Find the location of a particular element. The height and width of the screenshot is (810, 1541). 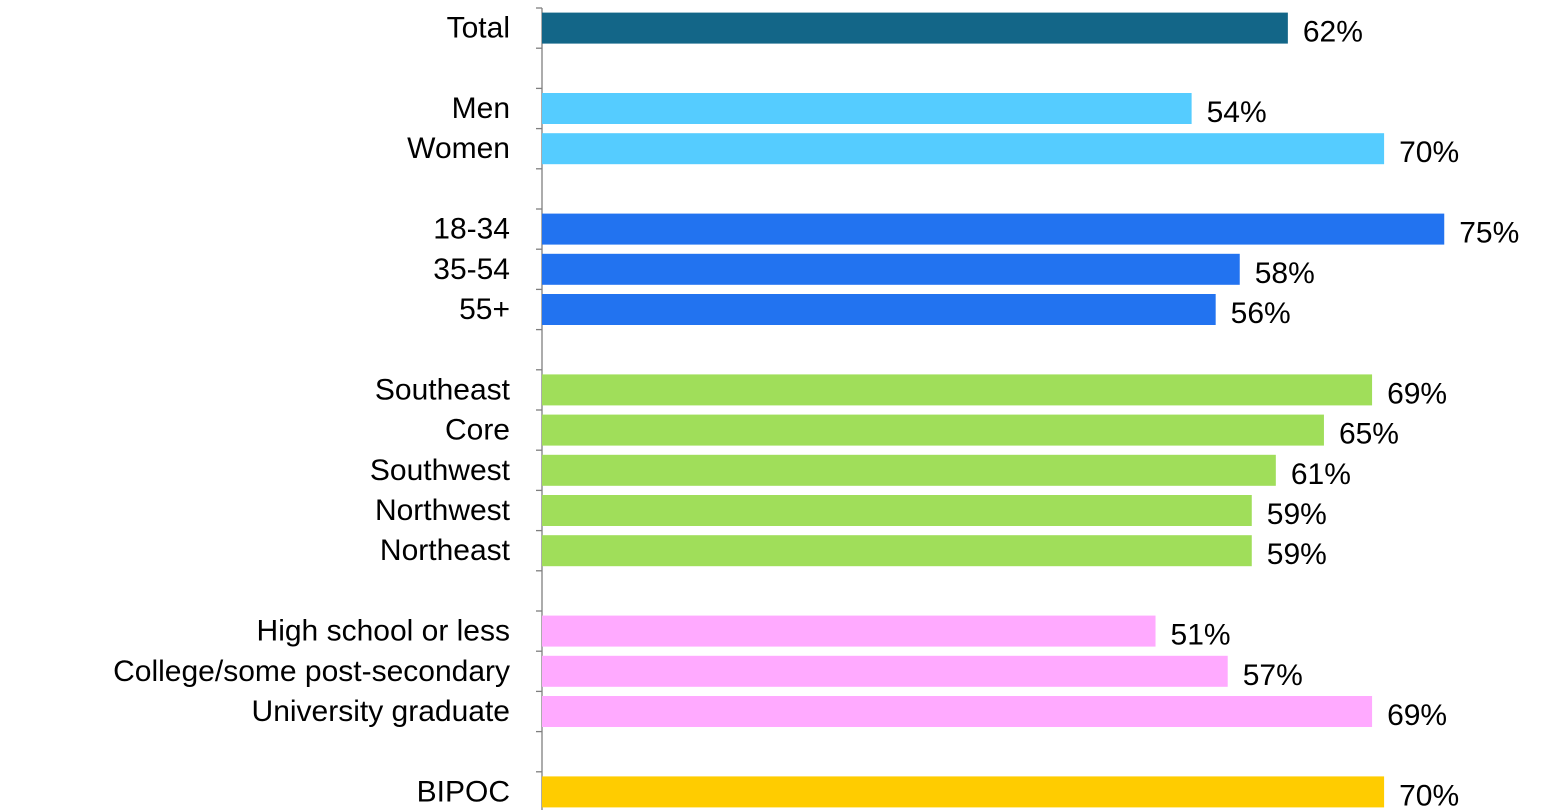

category-label-3-3: Northwest is located at coordinates (443, 510).